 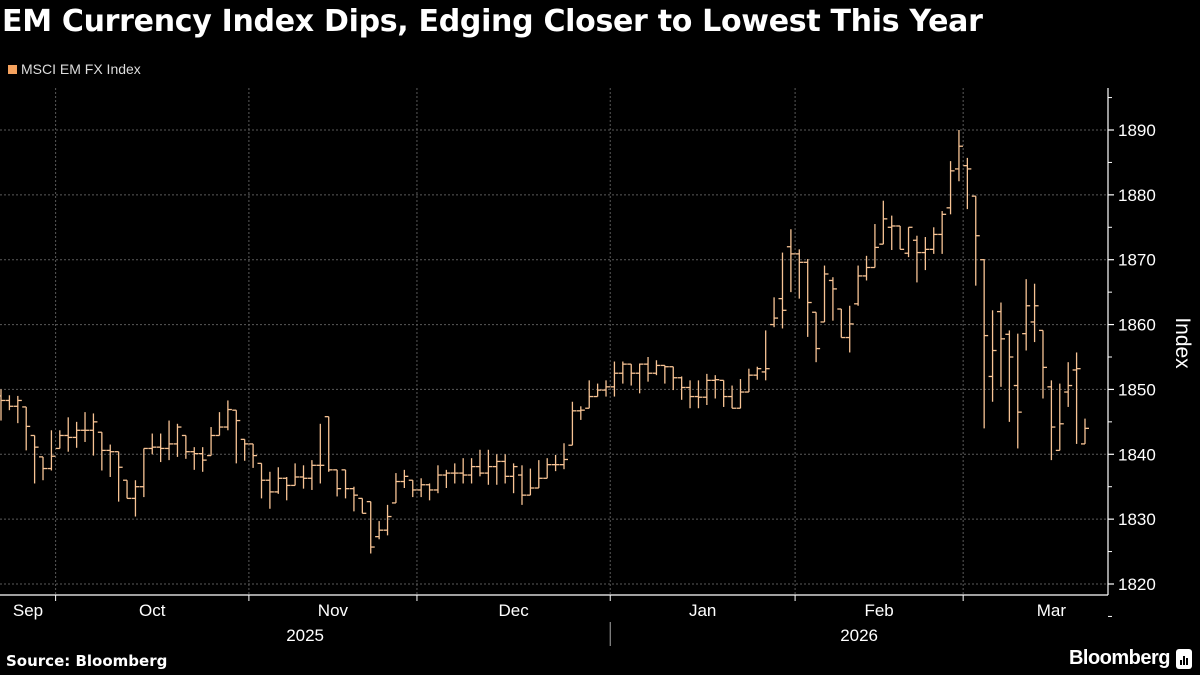 I want to click on x-month-label: Feb, so click(x=878, y=610).